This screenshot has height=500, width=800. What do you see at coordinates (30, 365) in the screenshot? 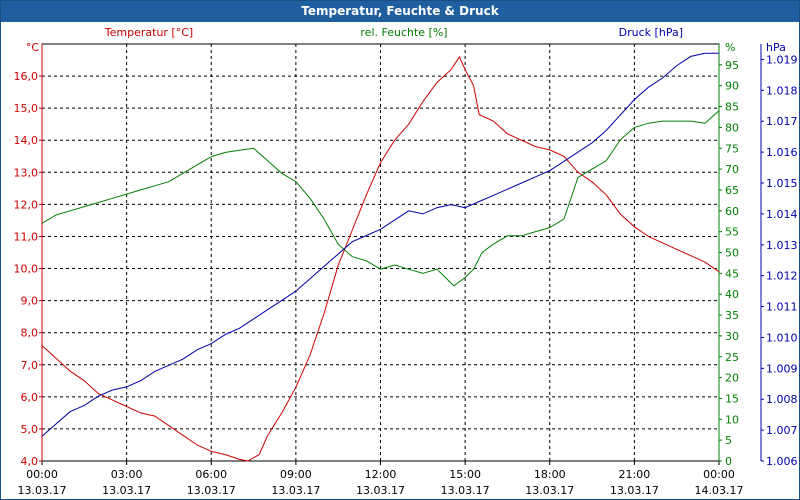
I see `temperature-tick-label: 7,0` at bounding box center [30, 365].